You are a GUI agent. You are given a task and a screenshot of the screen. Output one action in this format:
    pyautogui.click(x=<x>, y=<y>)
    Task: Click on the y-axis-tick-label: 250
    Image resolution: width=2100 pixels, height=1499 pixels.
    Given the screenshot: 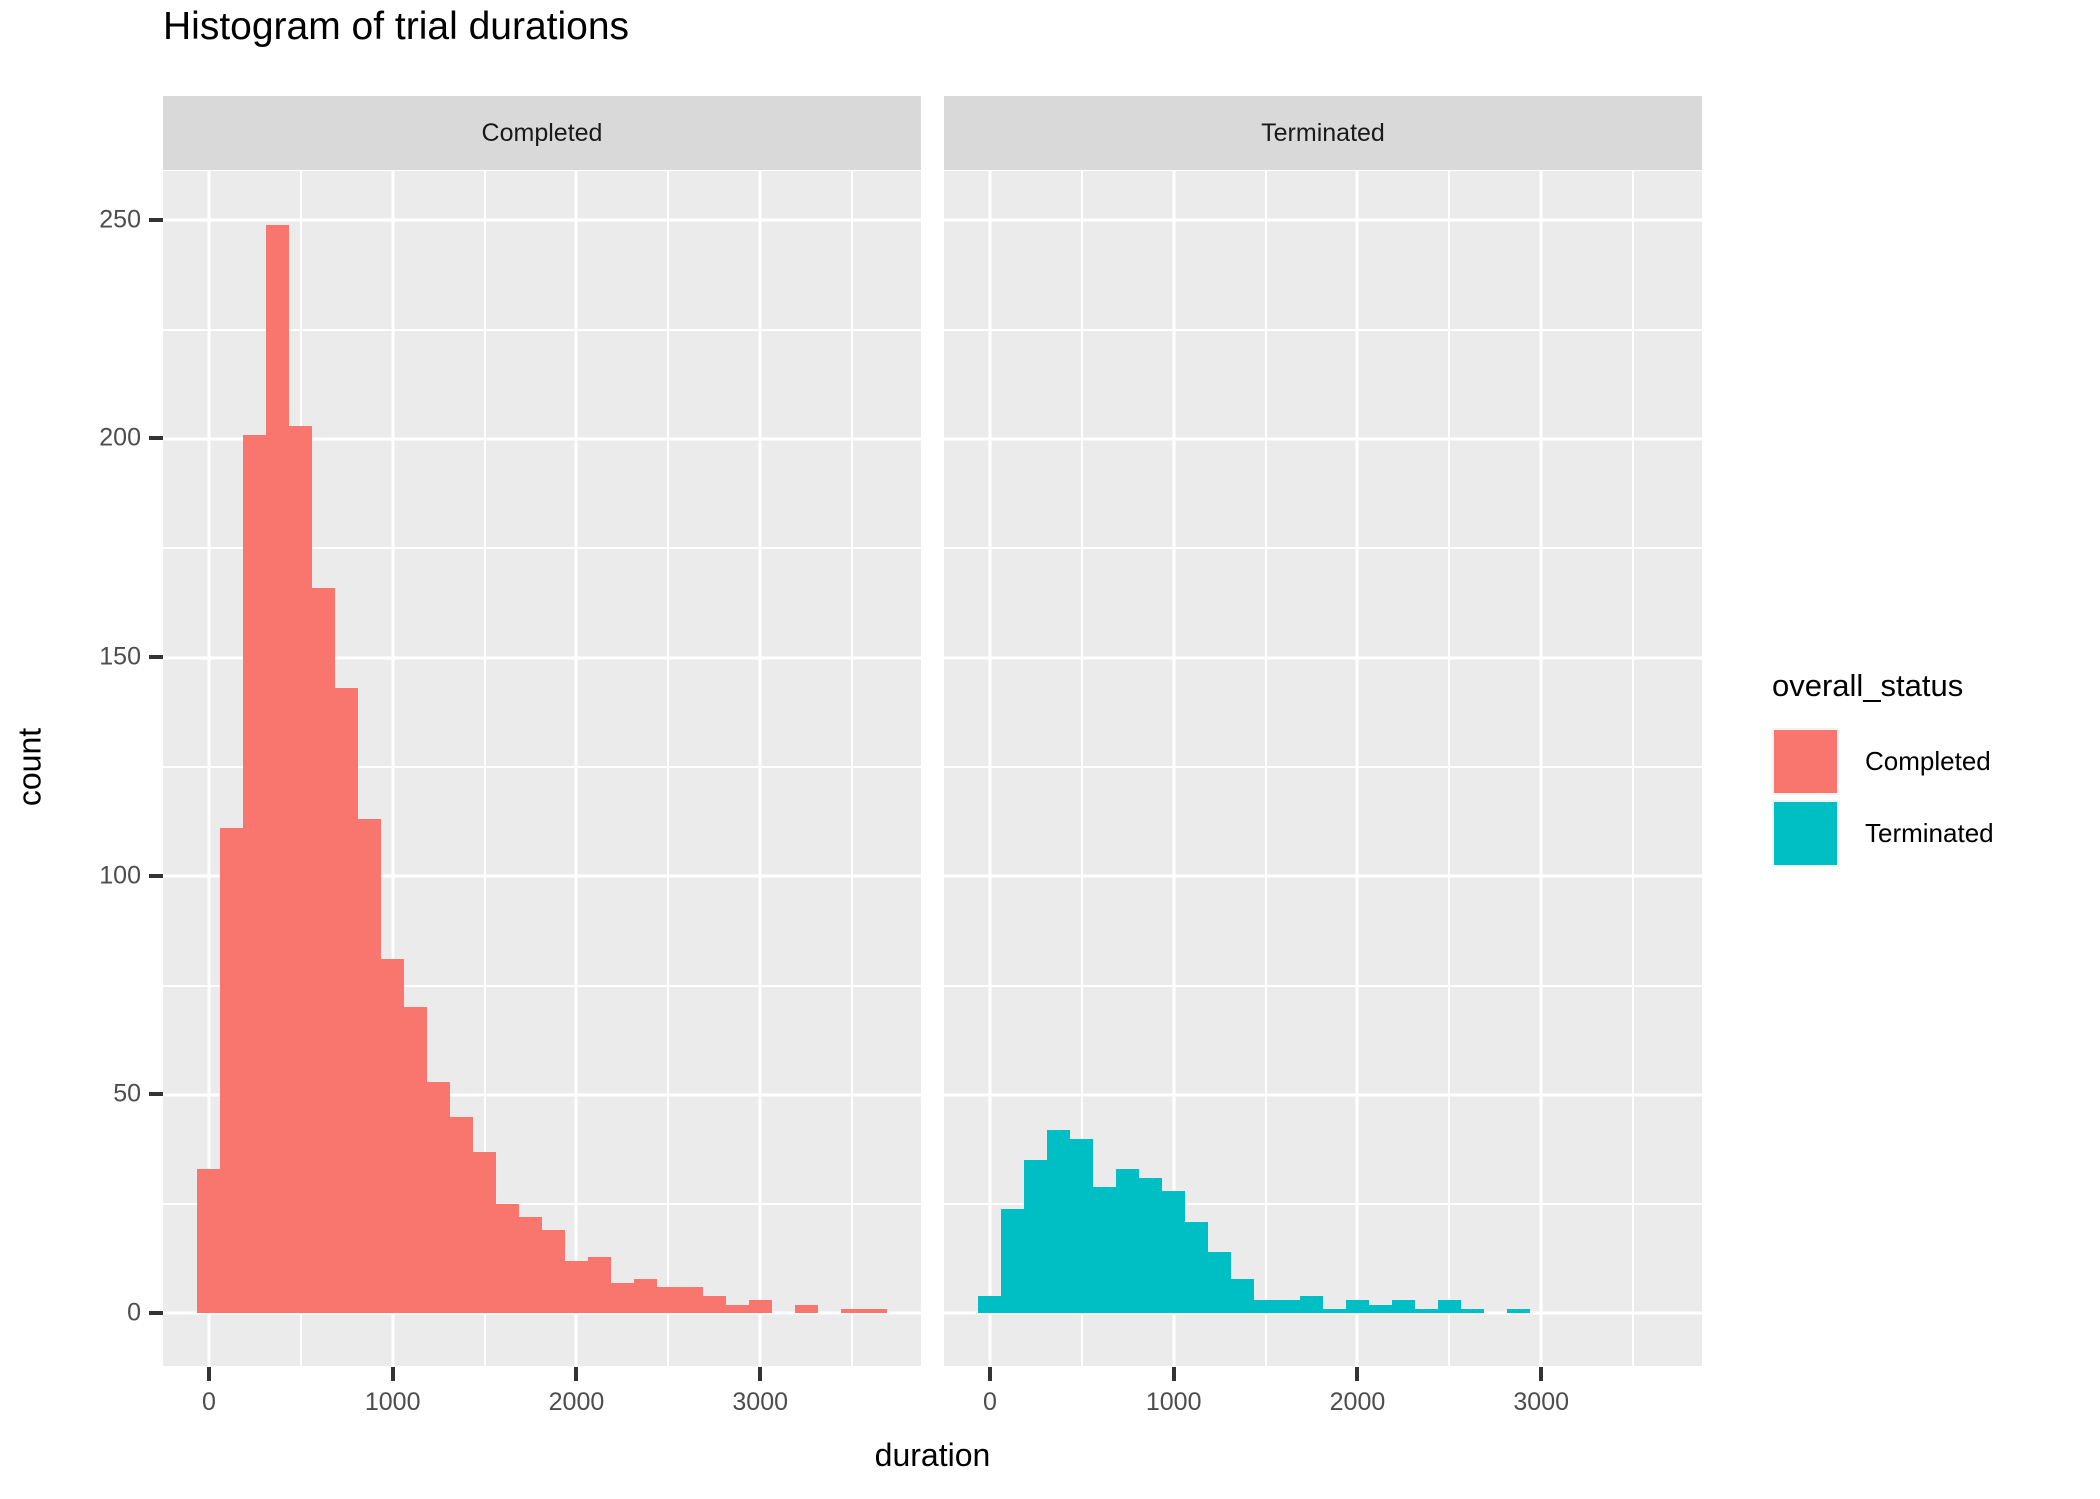 What is the action you would take?
    pyautogui.click(x=120, y=219)
    